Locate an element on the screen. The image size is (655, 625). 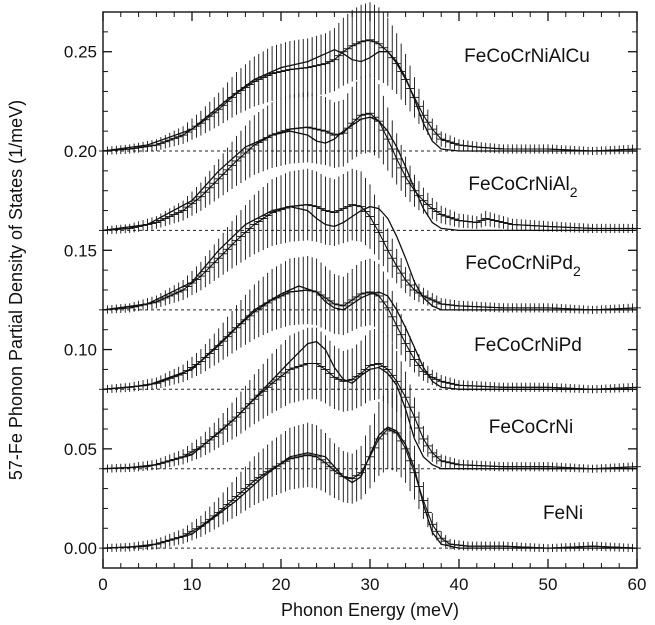
x-axis-title: Phonon Energy (meV) is located at coordinates (370, 610).